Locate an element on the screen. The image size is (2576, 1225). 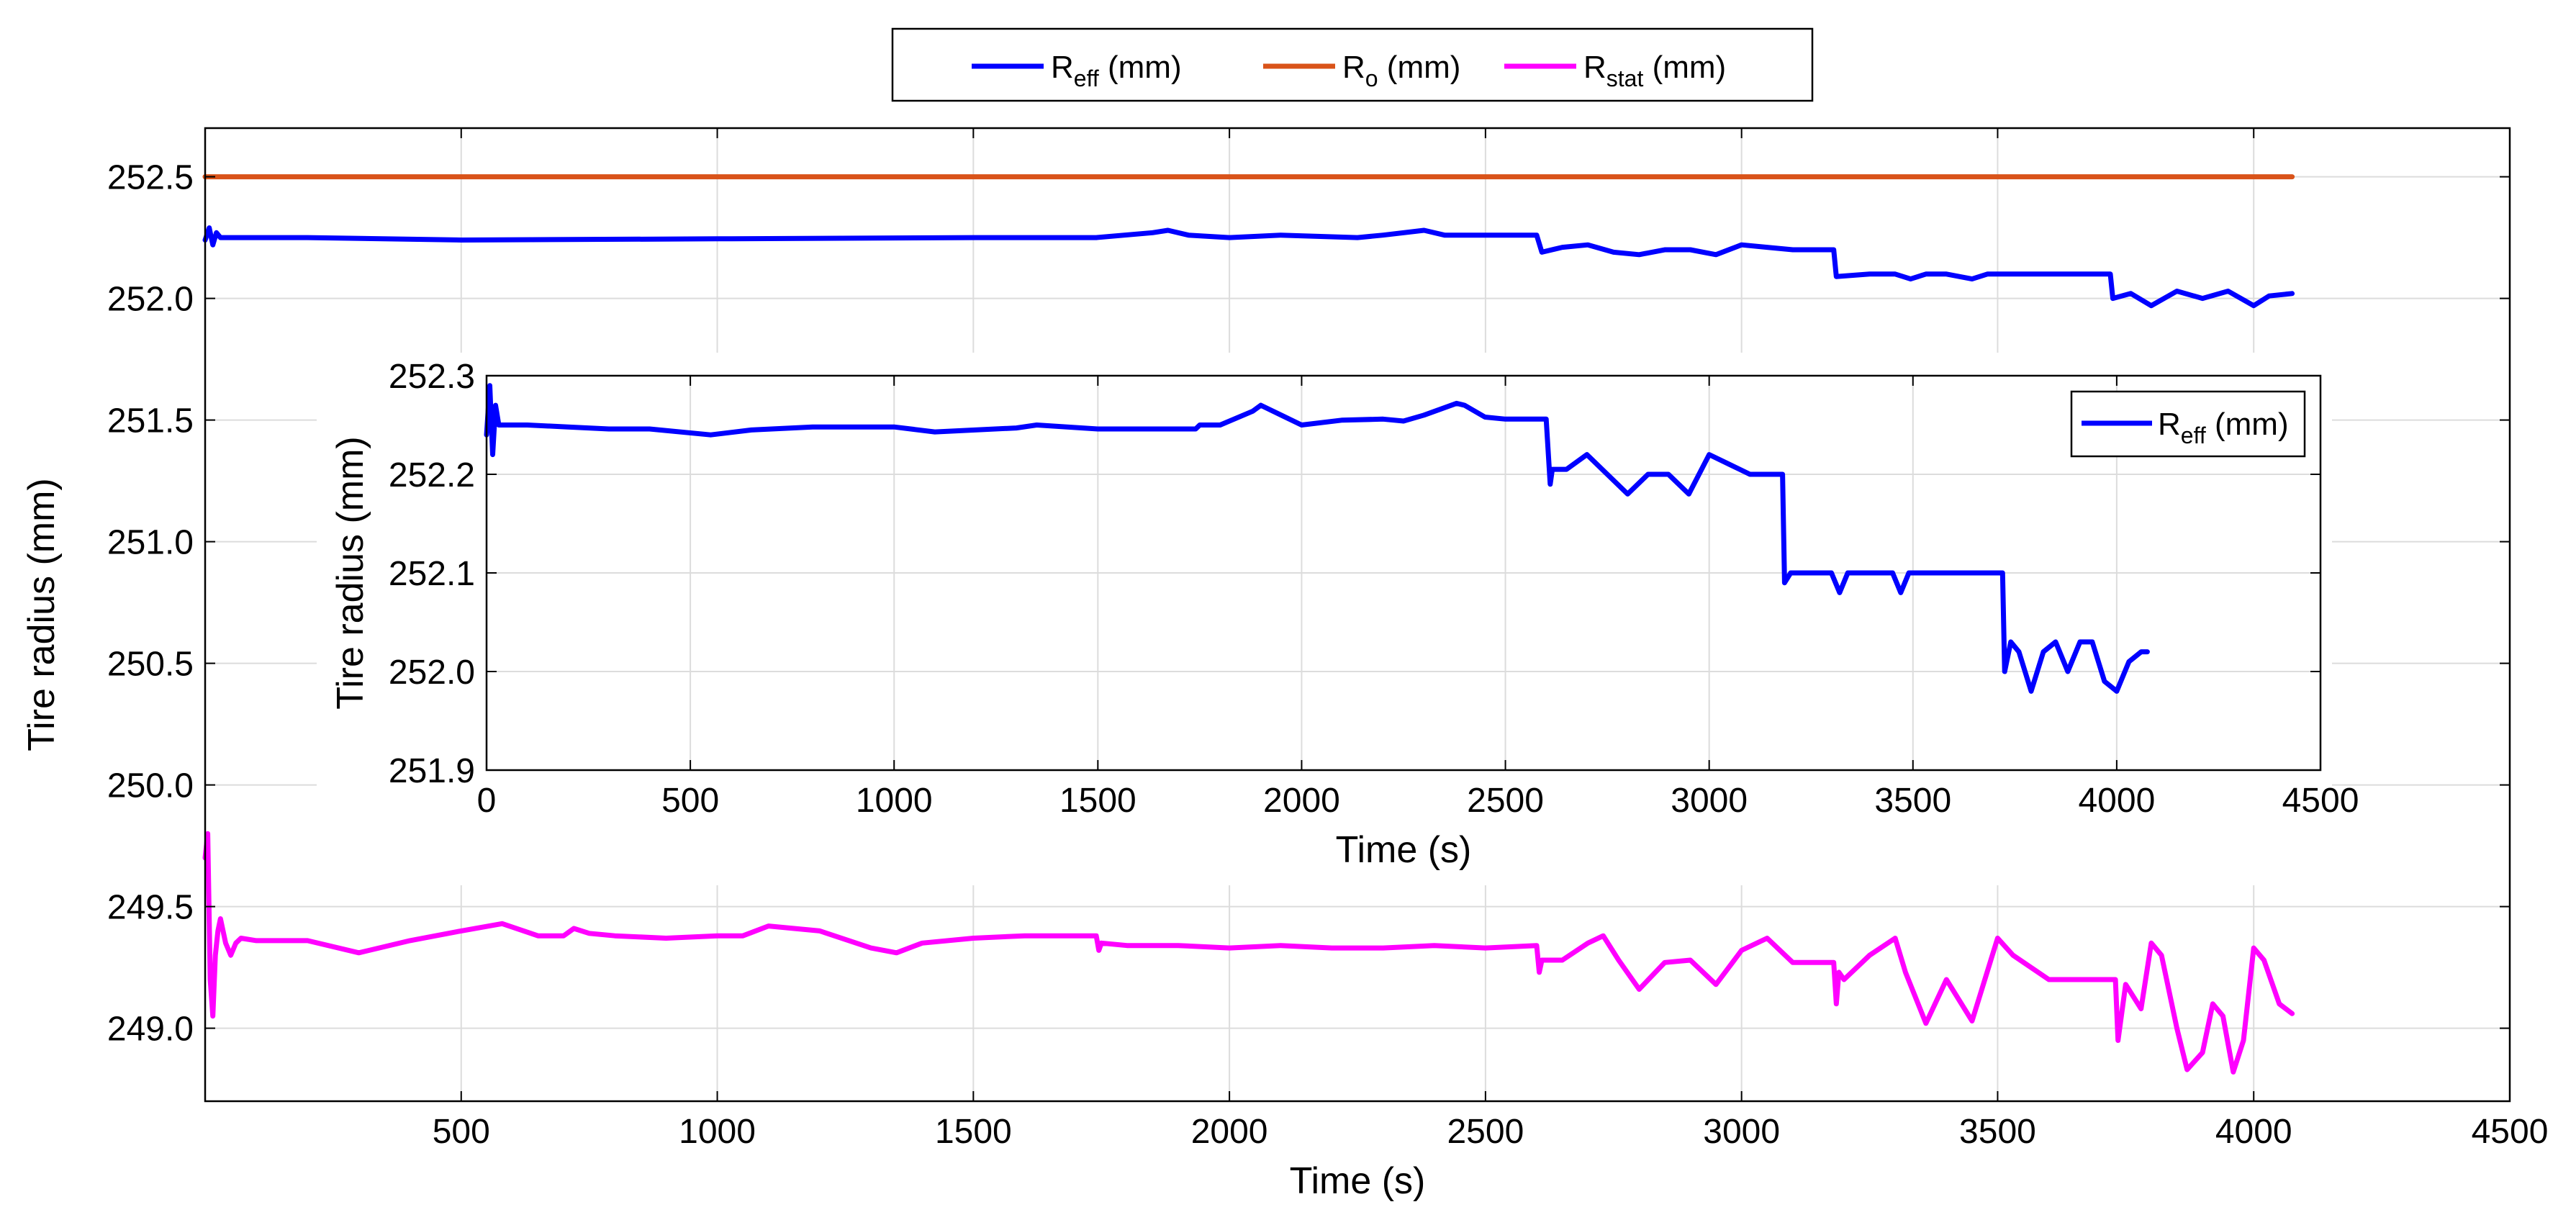
inset-y-tick-label: 251.9 is located at coordinates (432, 771).